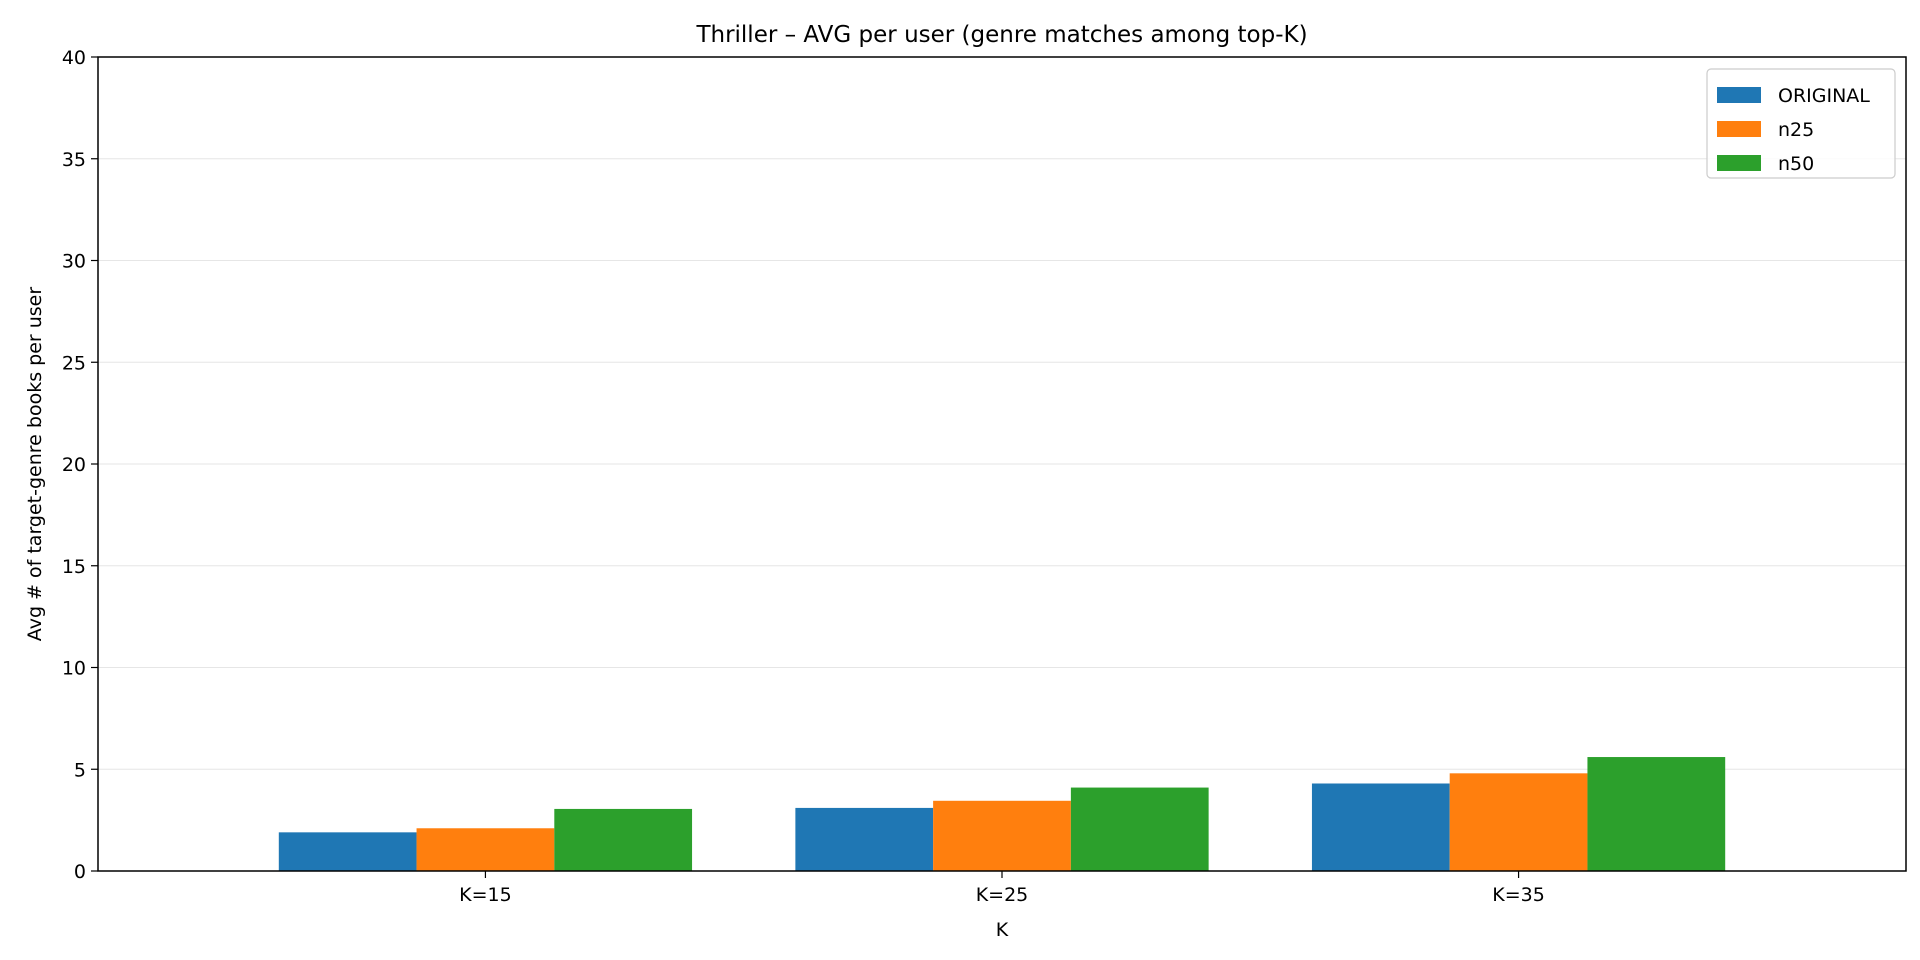 The image size is (1920, 960). I want to click on bar-n50-k25, so click(1139, 829).